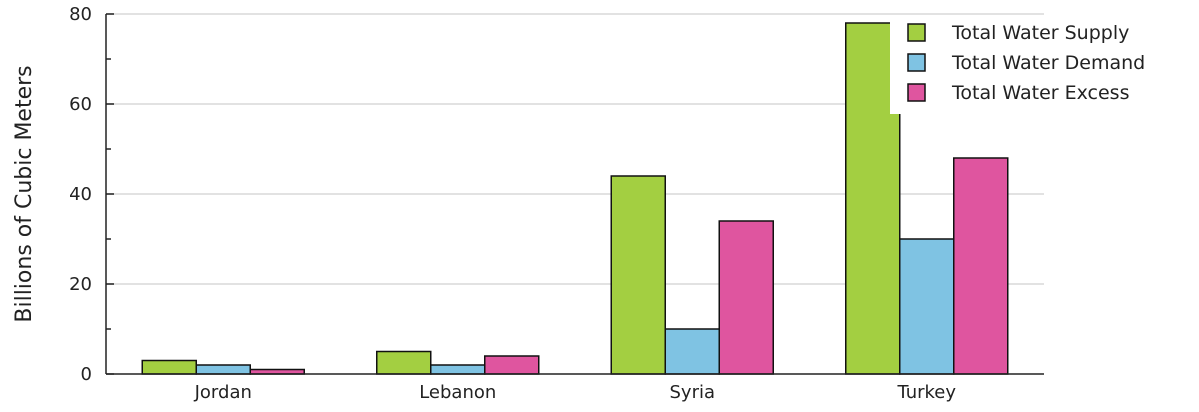  Describe the element at coordinates (80, 14) in the screenshot. I see `y-tick-label: 80` at that location.